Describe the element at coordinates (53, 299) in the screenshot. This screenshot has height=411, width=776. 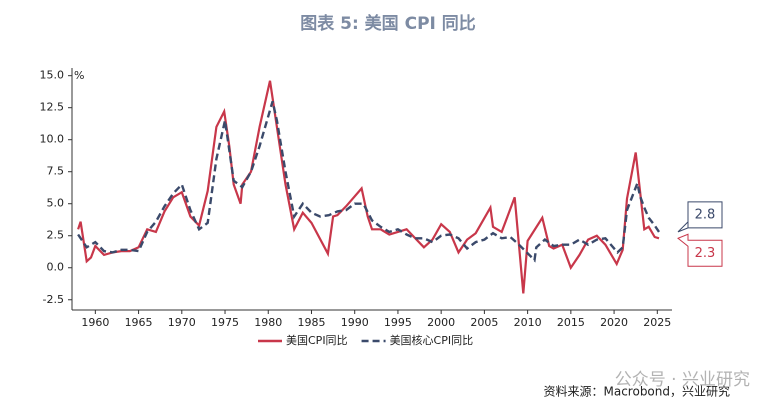
I see `y-tick-label: -2.5` at that location.